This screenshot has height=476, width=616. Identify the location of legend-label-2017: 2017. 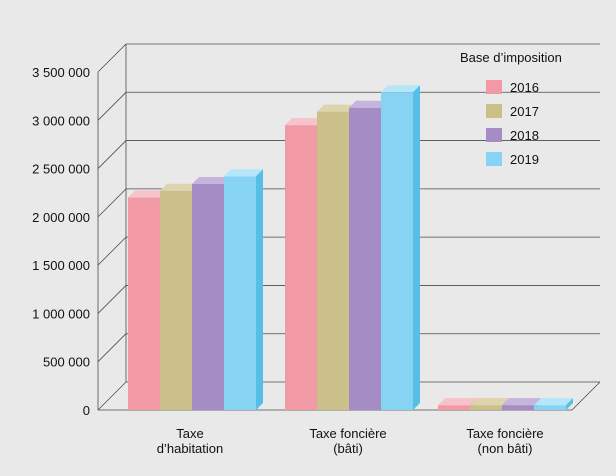
(524, 111).